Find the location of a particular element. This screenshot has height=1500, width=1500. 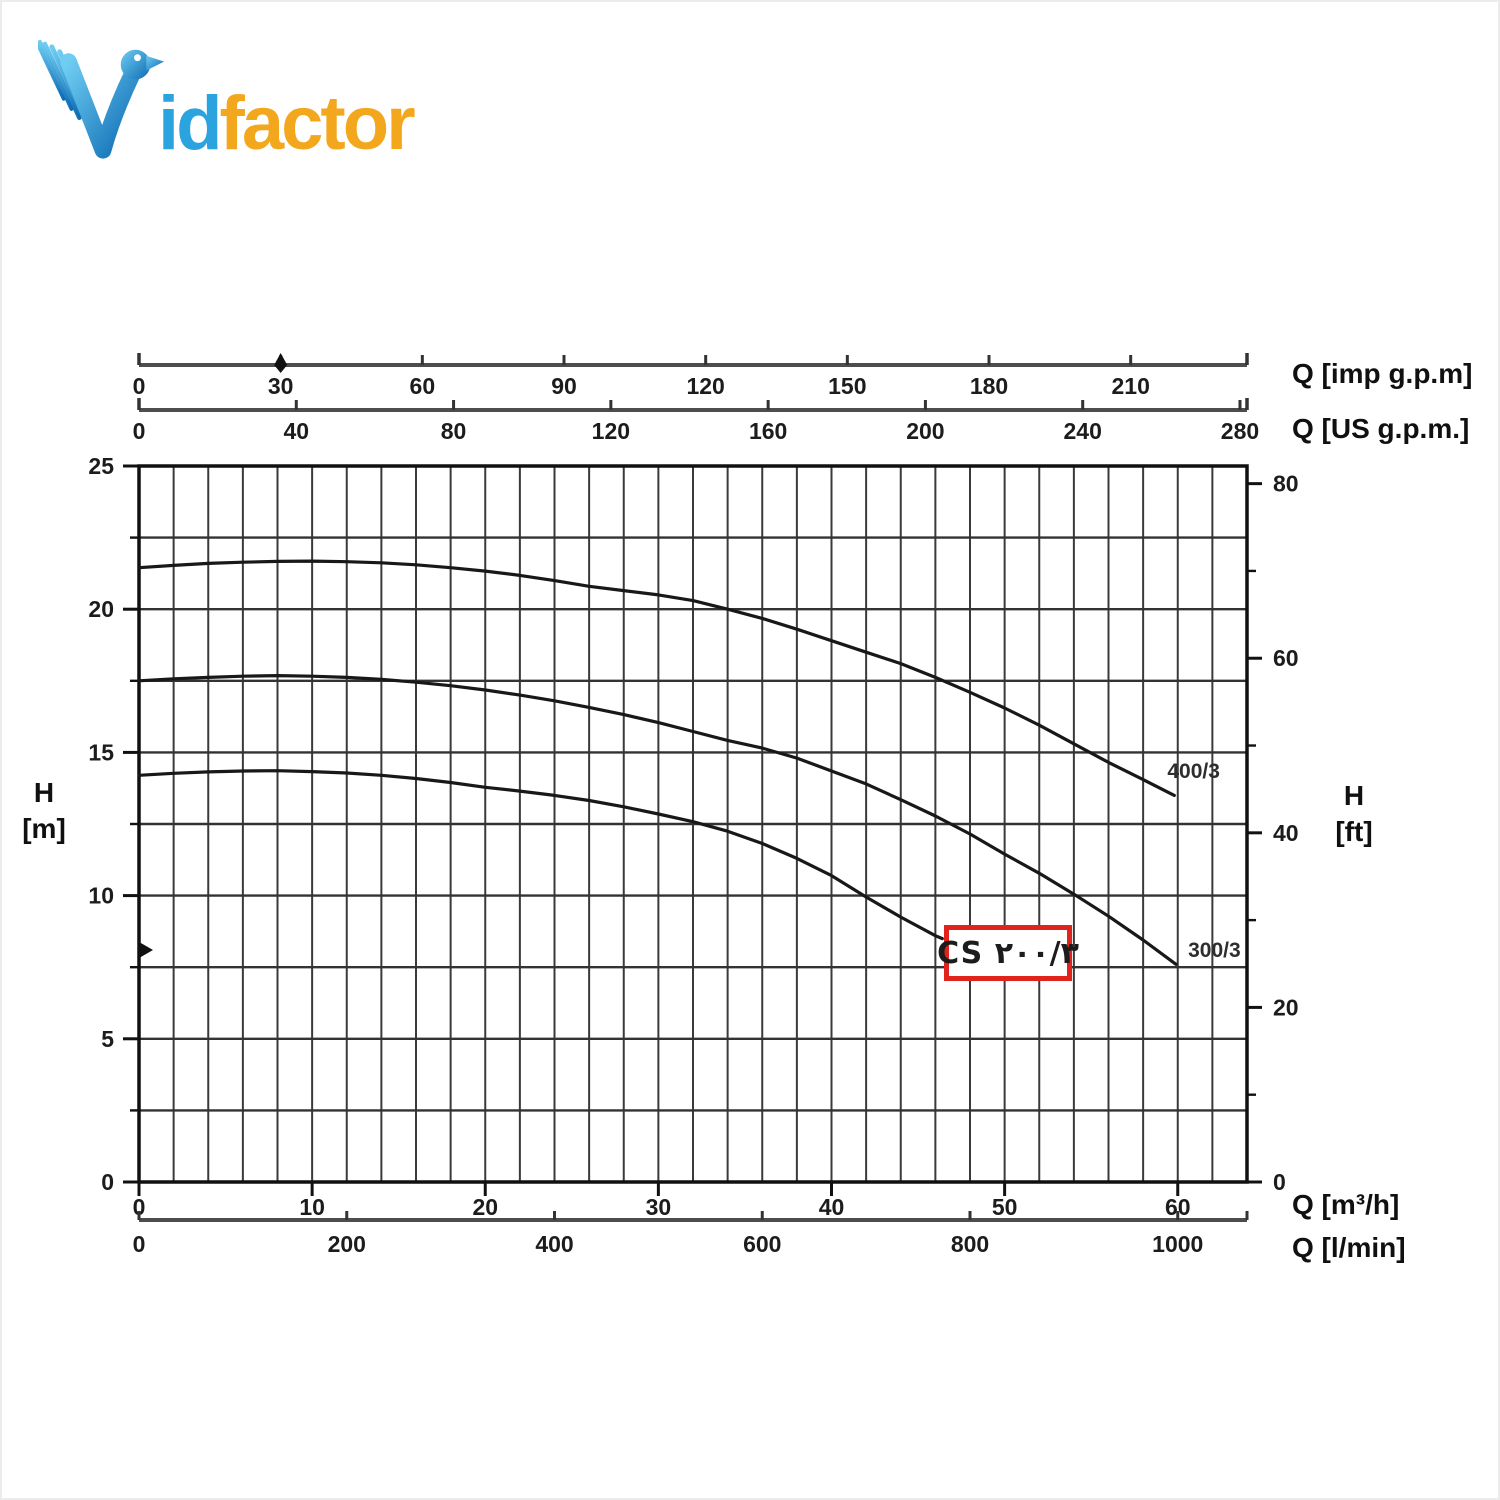

bottom-axis-m3h-tick-label: 40 is located at coordinates (832, 1207).